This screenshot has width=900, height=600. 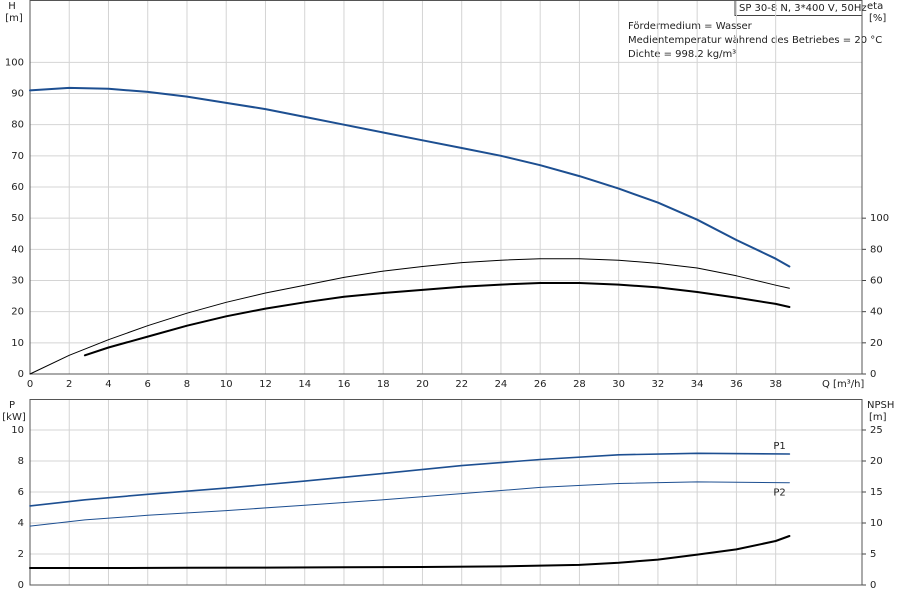 What do you see at coordinates (779, 493) in the screenshot?
I see `series-label: P2` at bounding box center [779, 493].